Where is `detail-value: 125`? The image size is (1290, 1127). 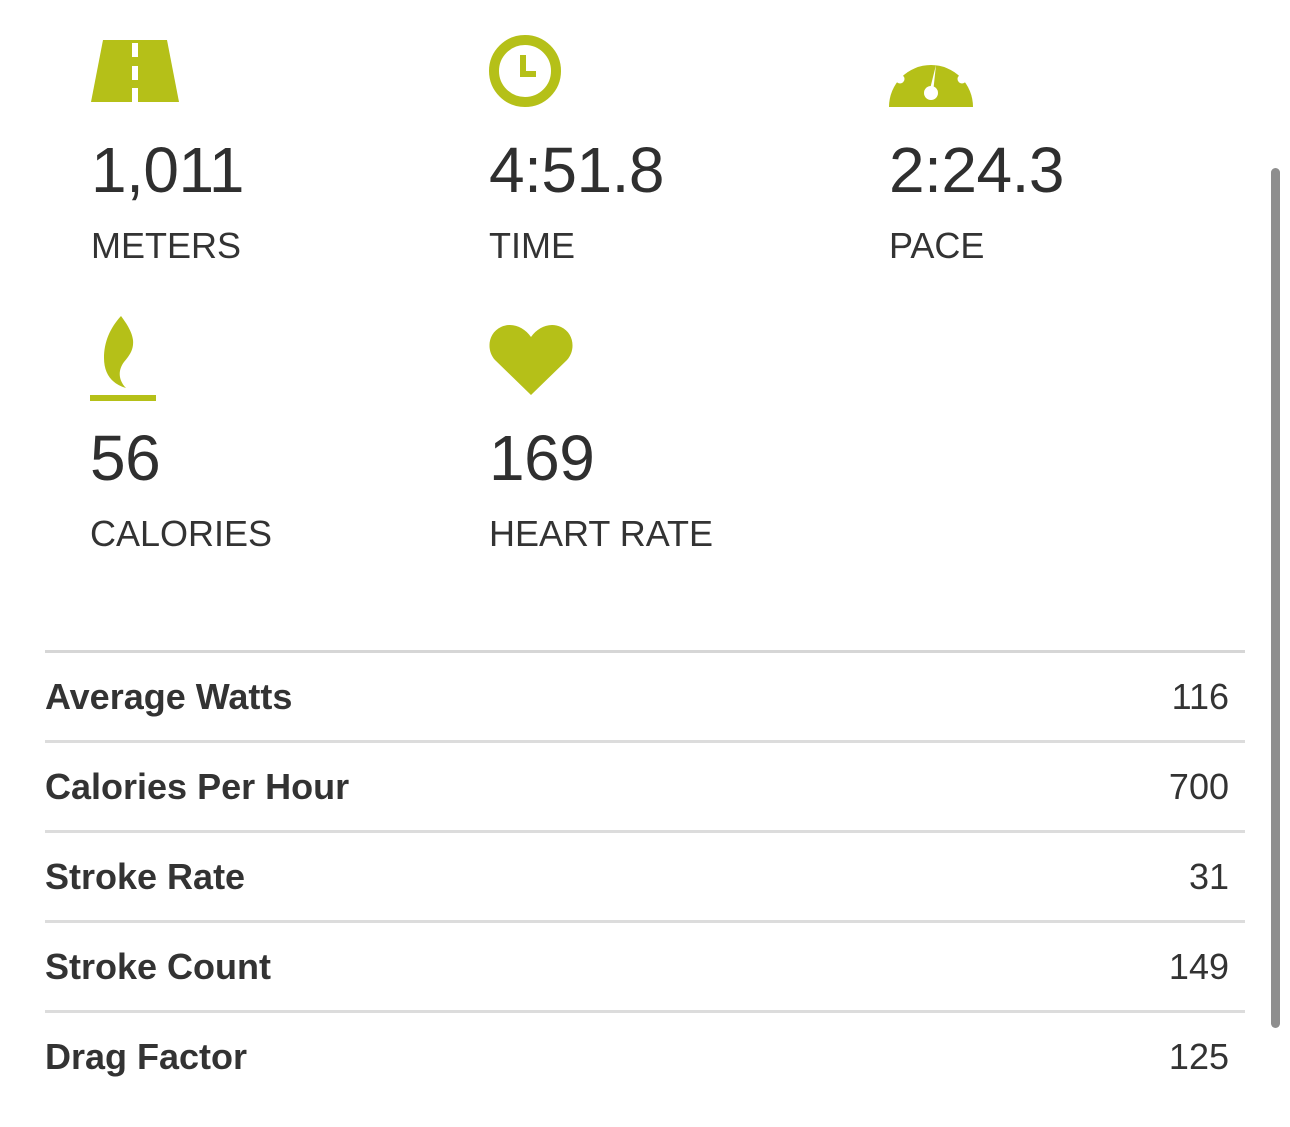
detail-value: 125 is located at coordinates (1198, 1056).